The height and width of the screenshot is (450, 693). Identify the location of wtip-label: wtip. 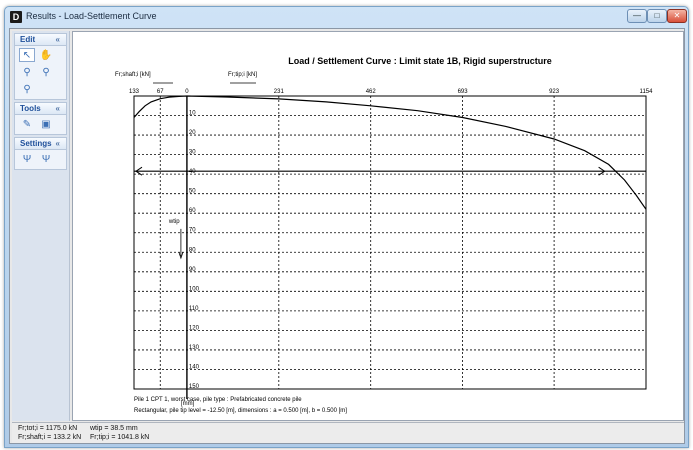
(174, 222).